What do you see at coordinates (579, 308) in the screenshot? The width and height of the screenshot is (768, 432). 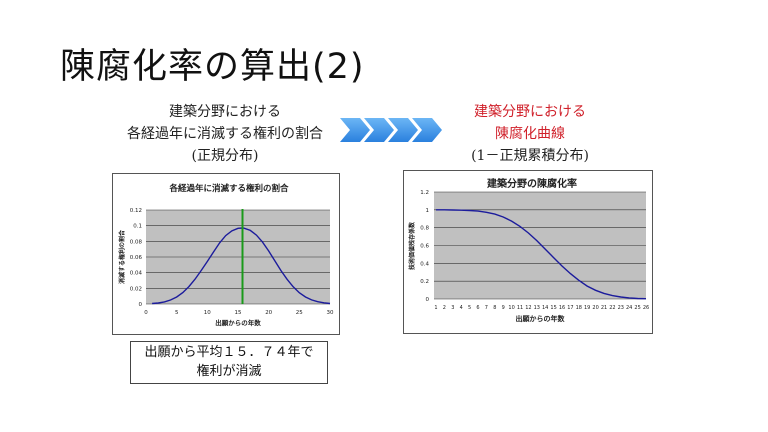 I see `svg-text: 18` at bounding box center [579, 308].